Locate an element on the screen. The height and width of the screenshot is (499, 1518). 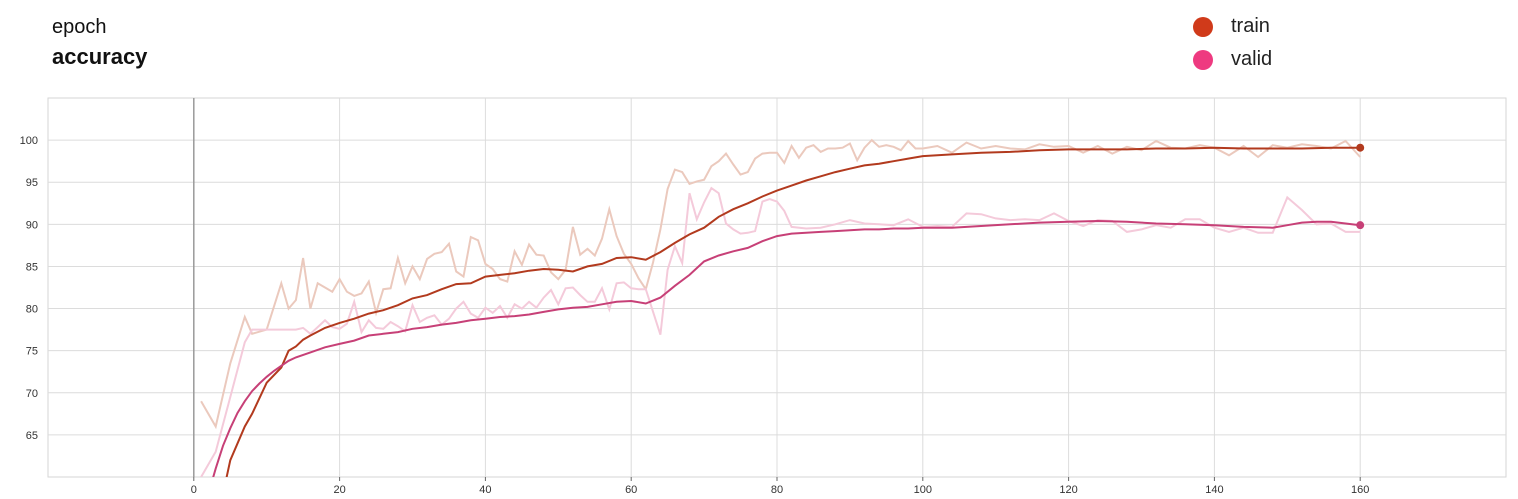
x-axis-title: epoch is located at coordinates (79, 27).